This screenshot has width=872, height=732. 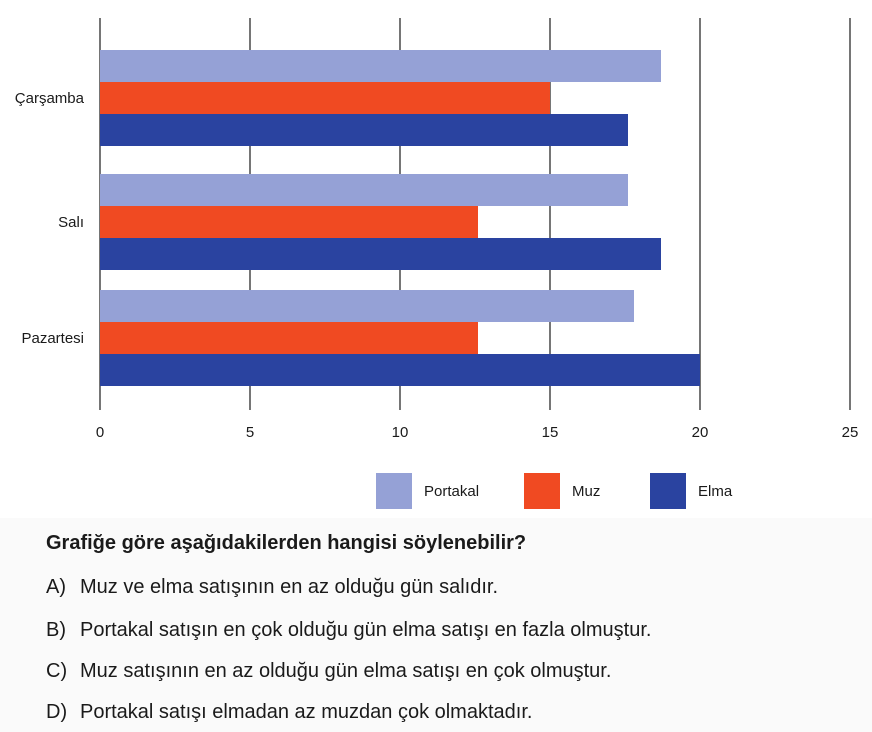 What do you see at coordinates (668, 491) in the screenshot?
I see `legend-swatch-elma` at bounding box center [668, 491].